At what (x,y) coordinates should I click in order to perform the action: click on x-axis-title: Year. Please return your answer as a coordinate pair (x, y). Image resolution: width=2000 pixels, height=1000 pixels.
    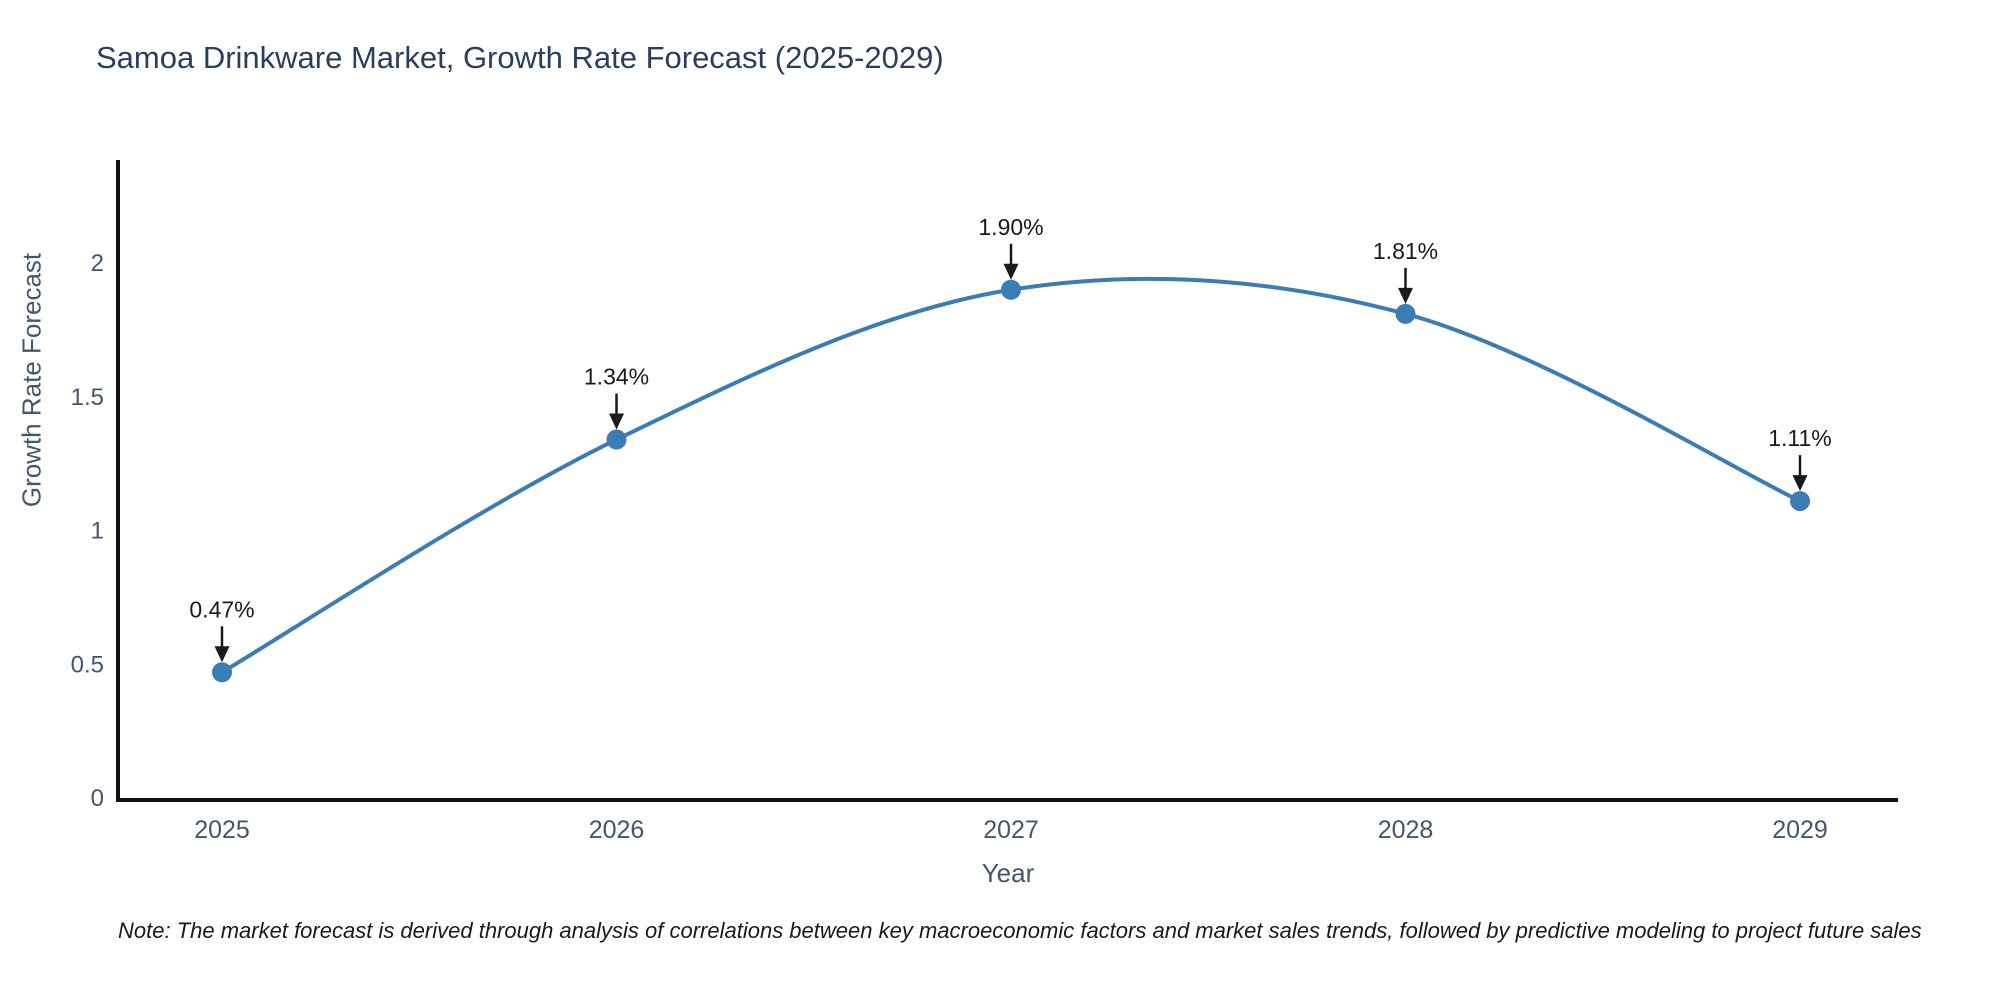
    Looking at the image, I should click on (1008, 873).